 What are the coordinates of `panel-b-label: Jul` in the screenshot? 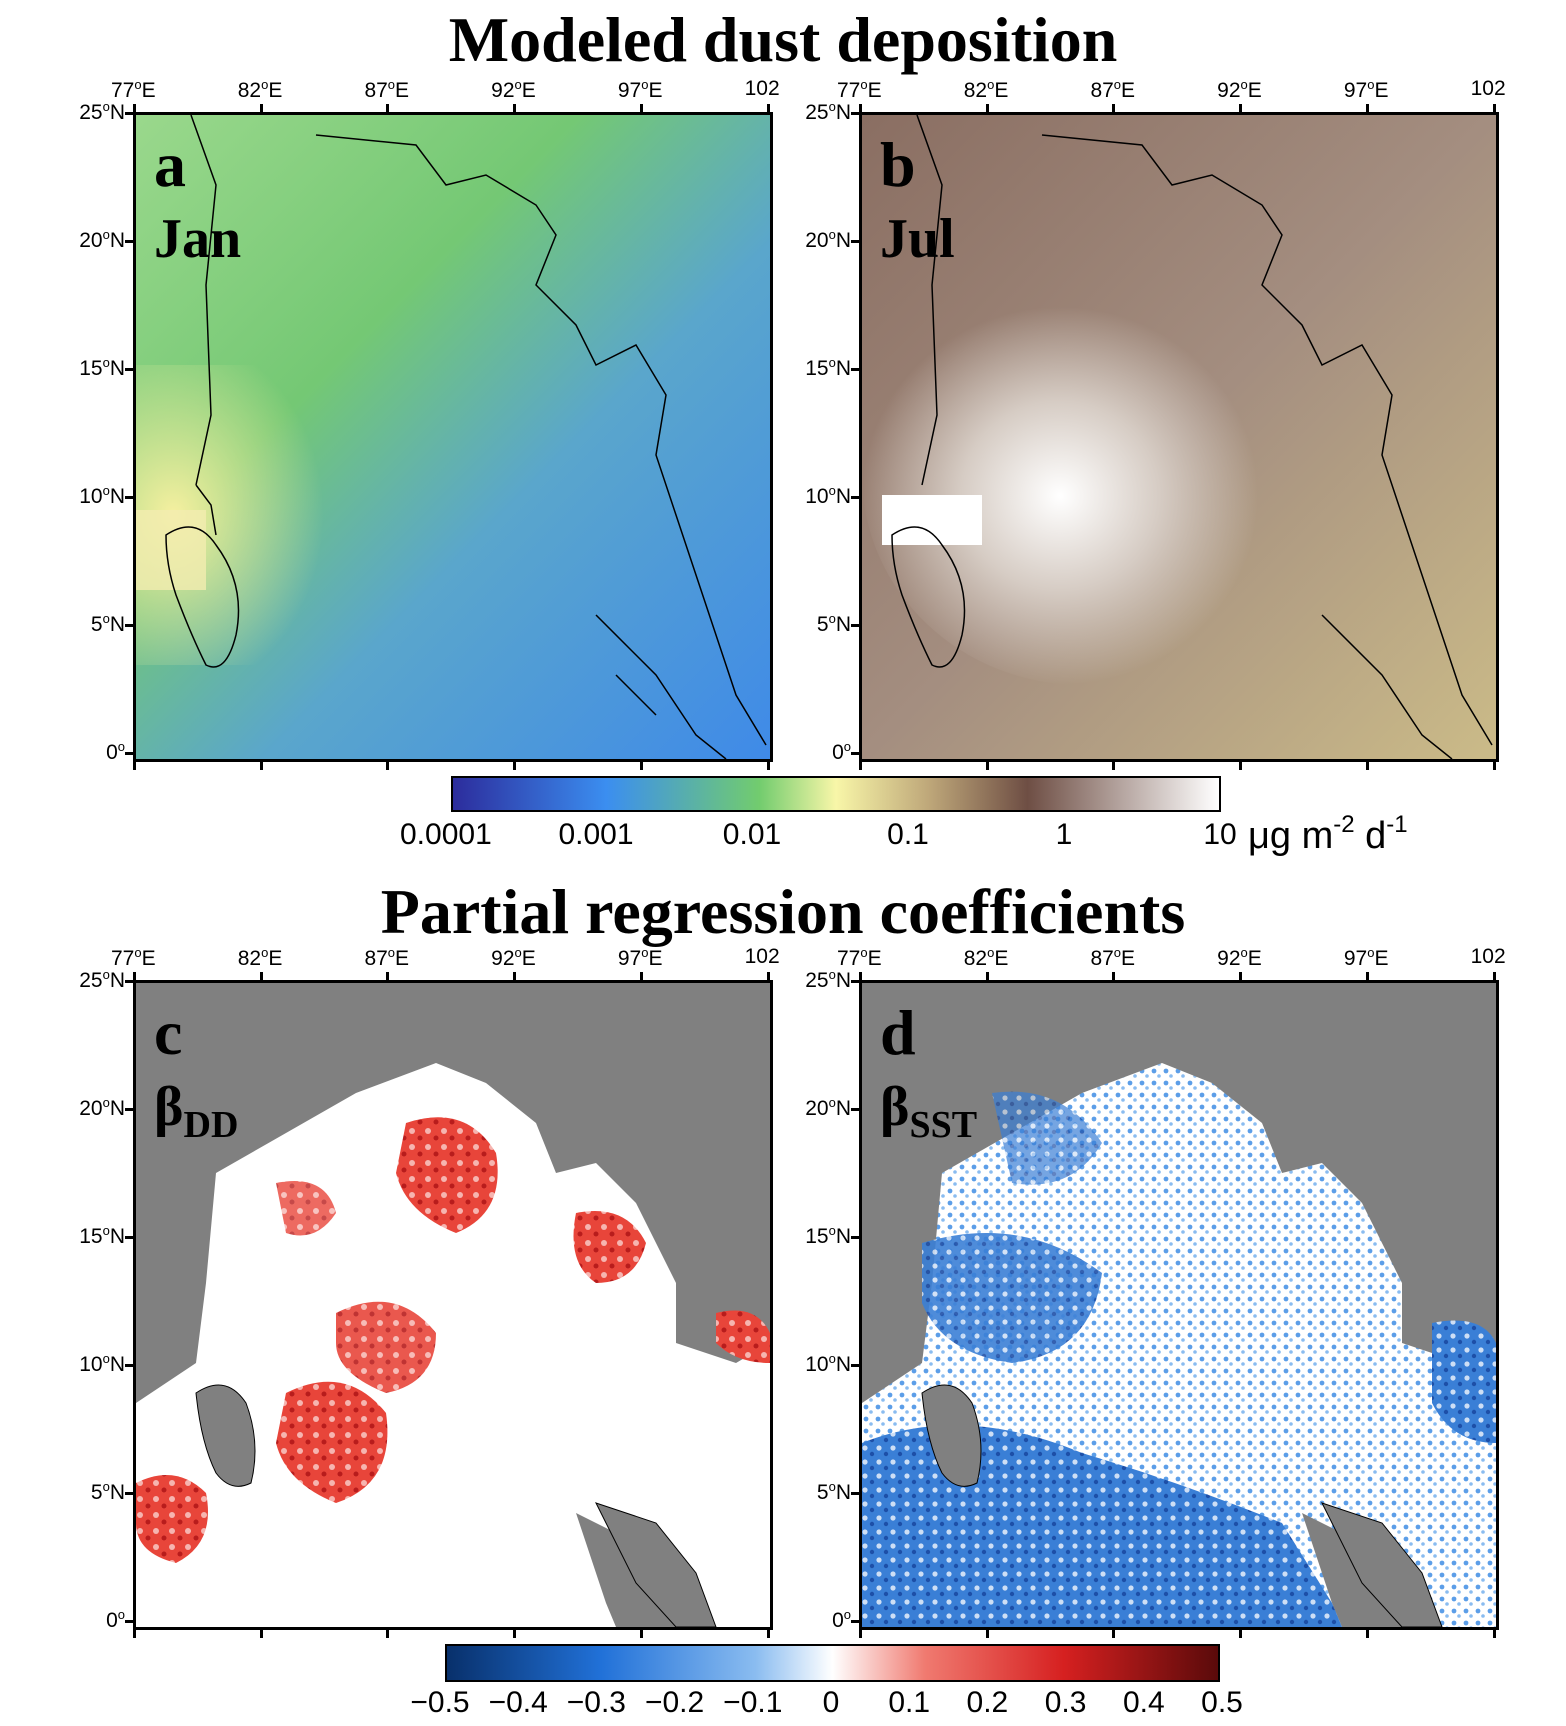 It's located at (917, 239).